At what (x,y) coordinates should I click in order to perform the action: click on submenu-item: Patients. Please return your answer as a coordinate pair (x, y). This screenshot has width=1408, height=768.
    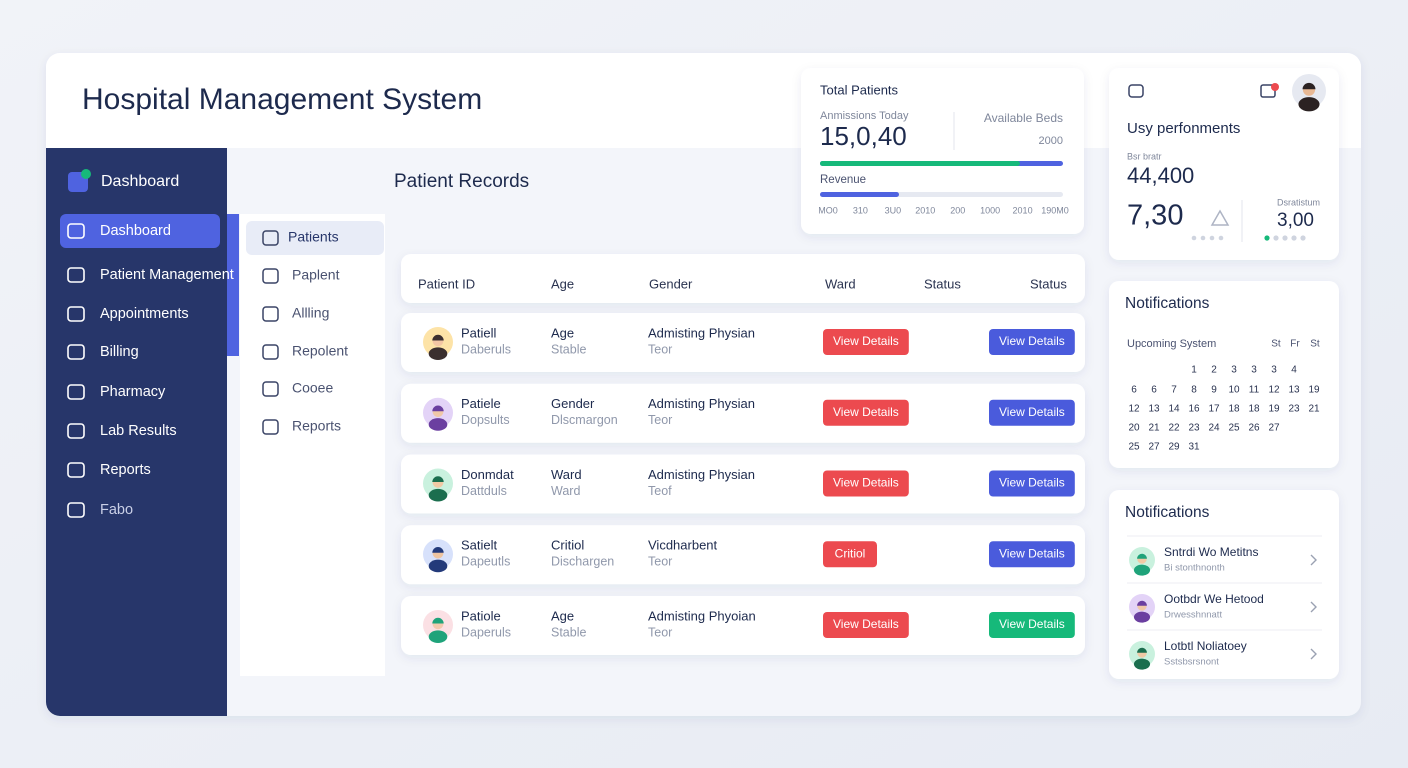
    Looking at the image, I should click on (313, 237).